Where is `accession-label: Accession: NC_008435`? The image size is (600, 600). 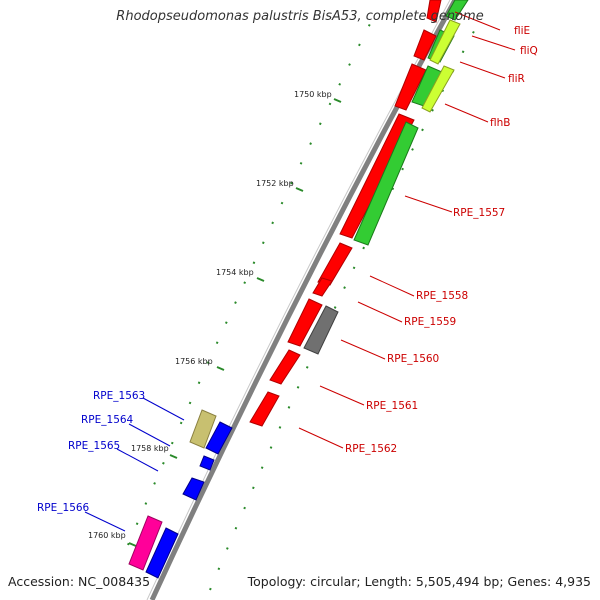 accession-label: Accession: NC_008435 is located at coordinates (79, 581).